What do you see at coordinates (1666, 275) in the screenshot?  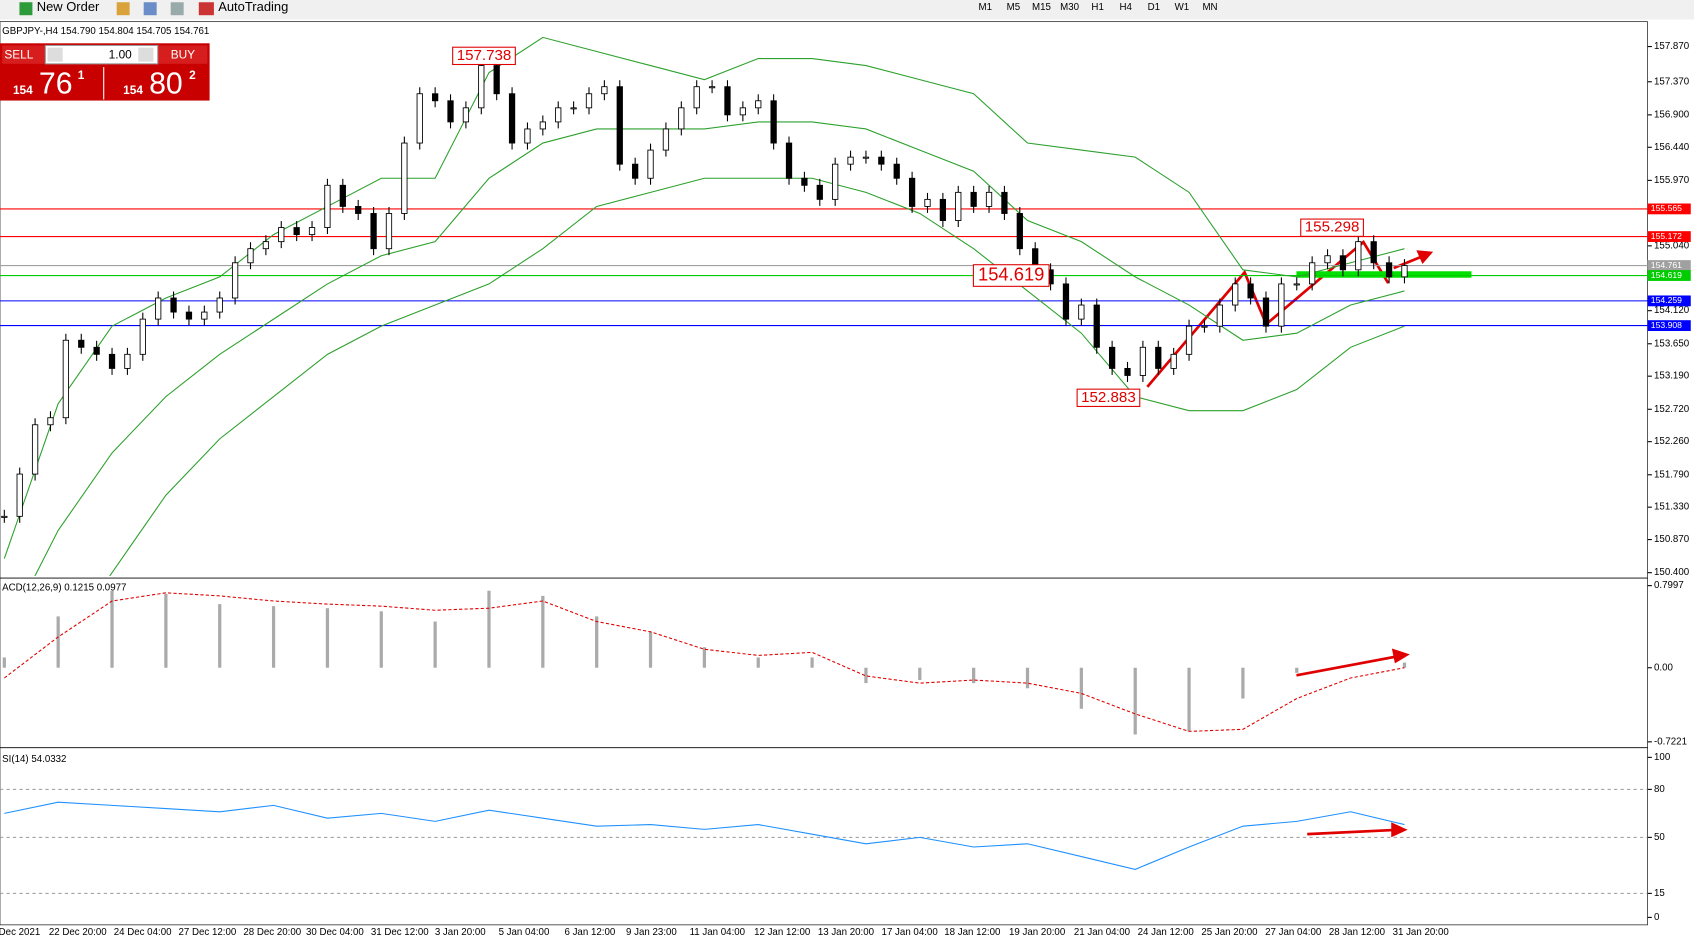 I see `price-tag-label: 154.619` at bounding box center [1666, 275].